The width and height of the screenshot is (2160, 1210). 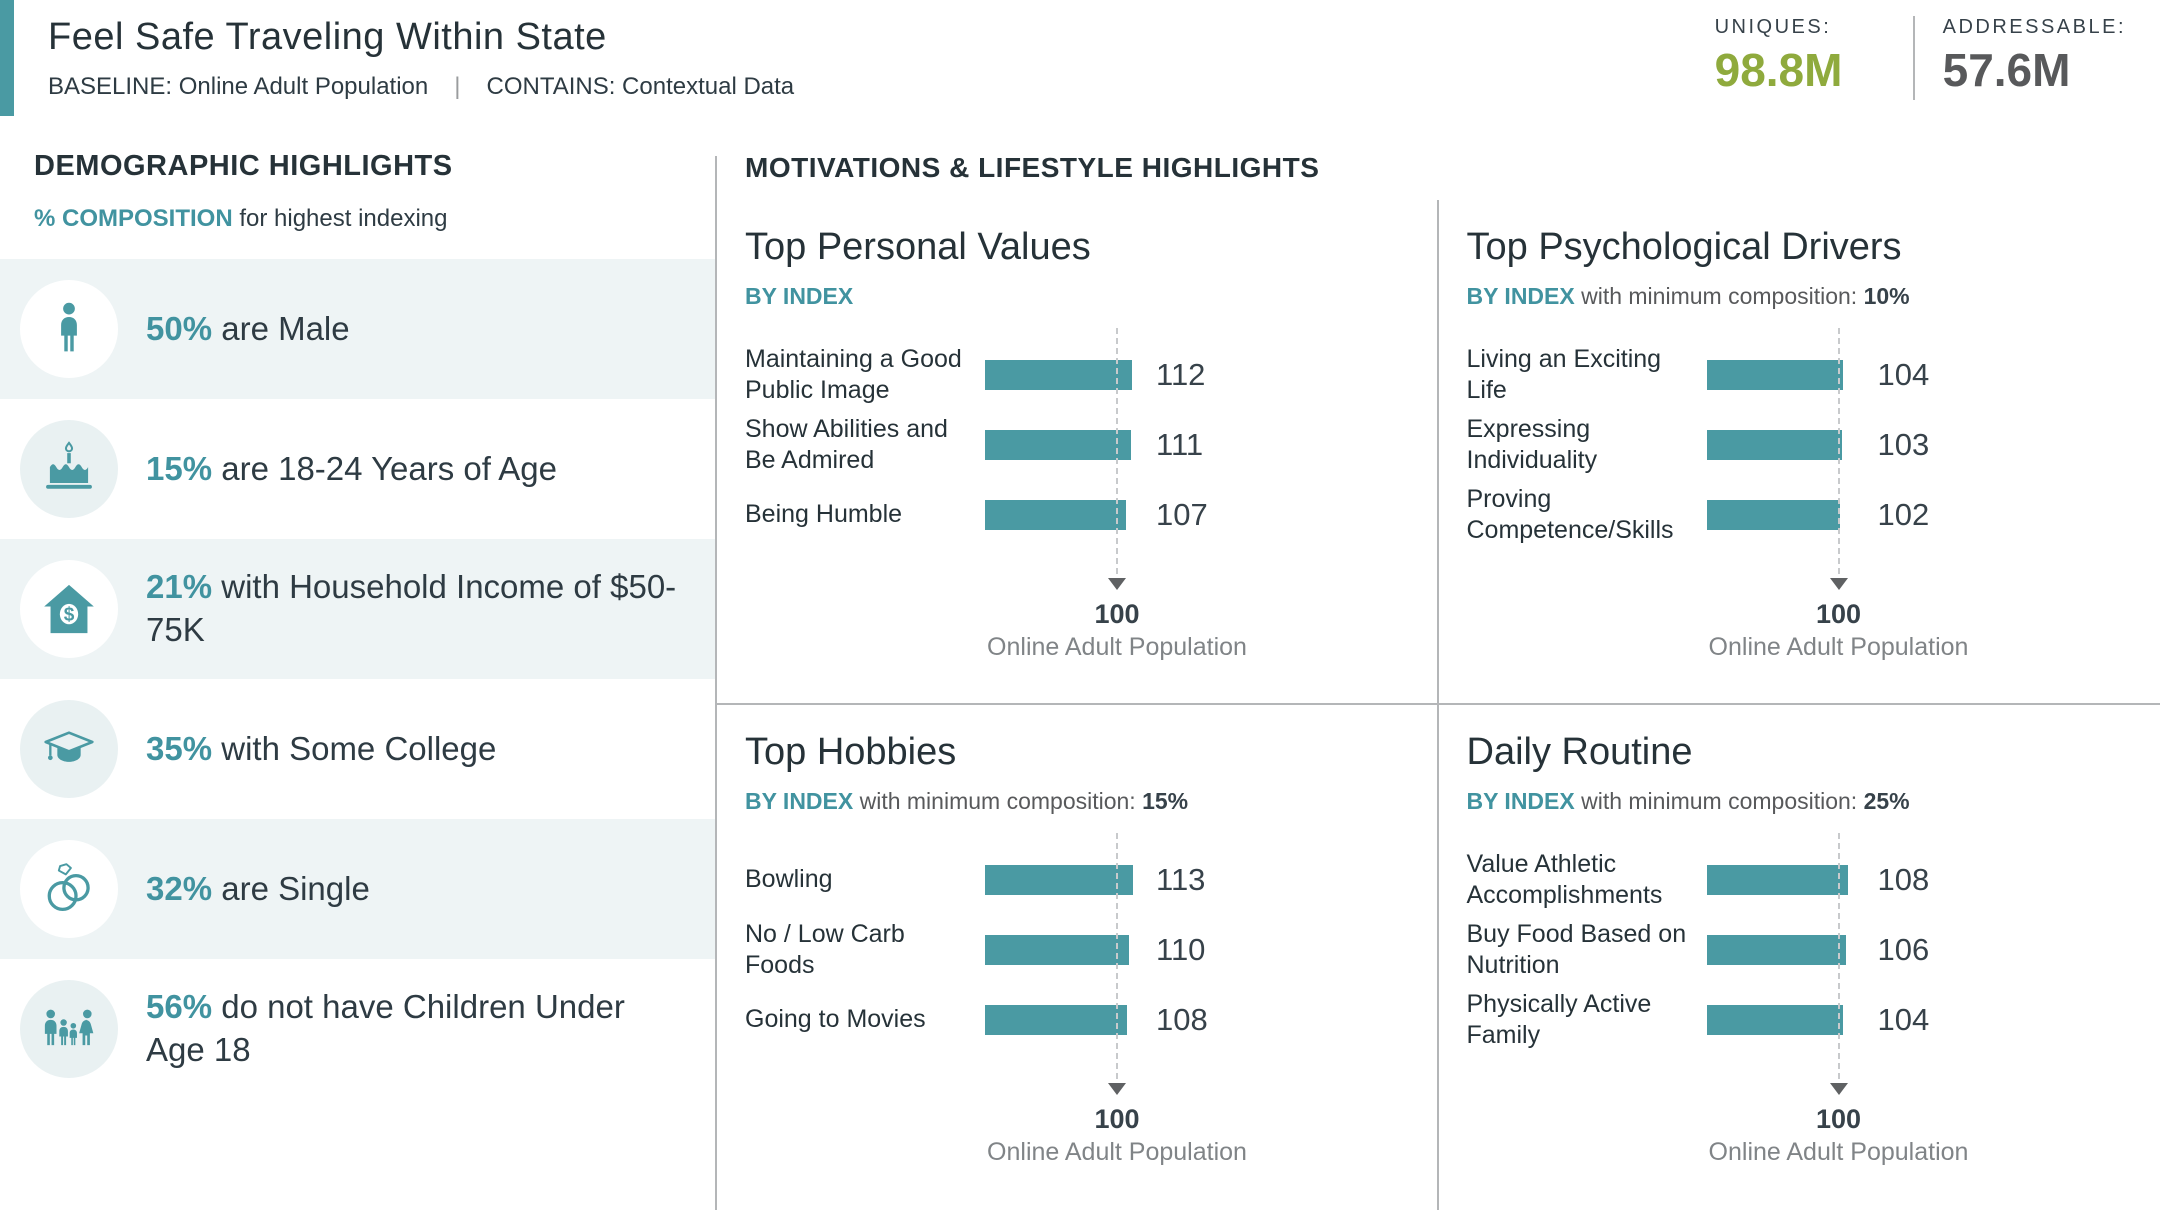 I want to click on bar-label: Living an Exciting Life, so click(x=1564, y=374).